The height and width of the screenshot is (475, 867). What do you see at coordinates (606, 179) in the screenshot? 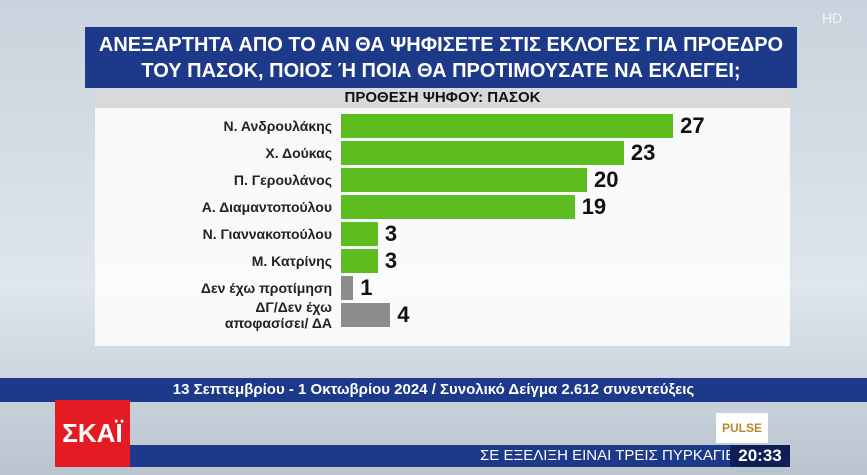
I see `value-label: 20` at bounding box center [606, 179].